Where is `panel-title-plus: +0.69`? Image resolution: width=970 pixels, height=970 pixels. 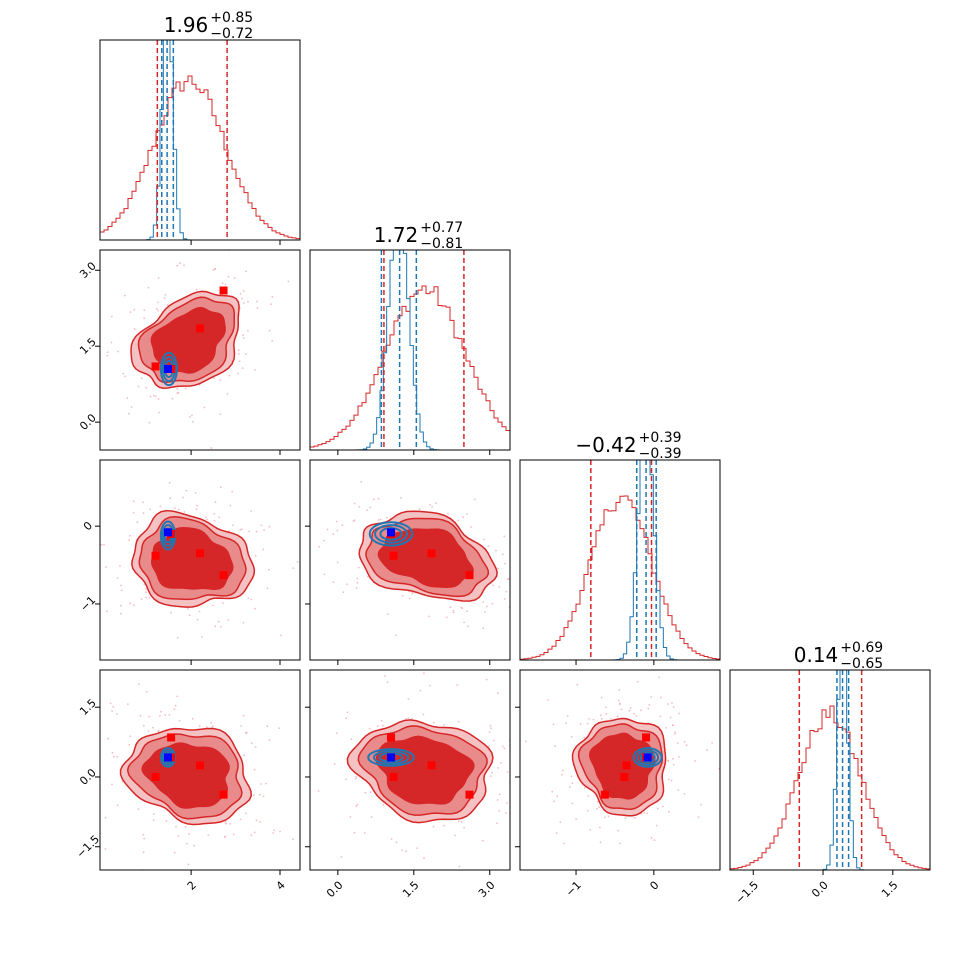 panel-title-plus: +0.69 is located at coordinates (861, 648).